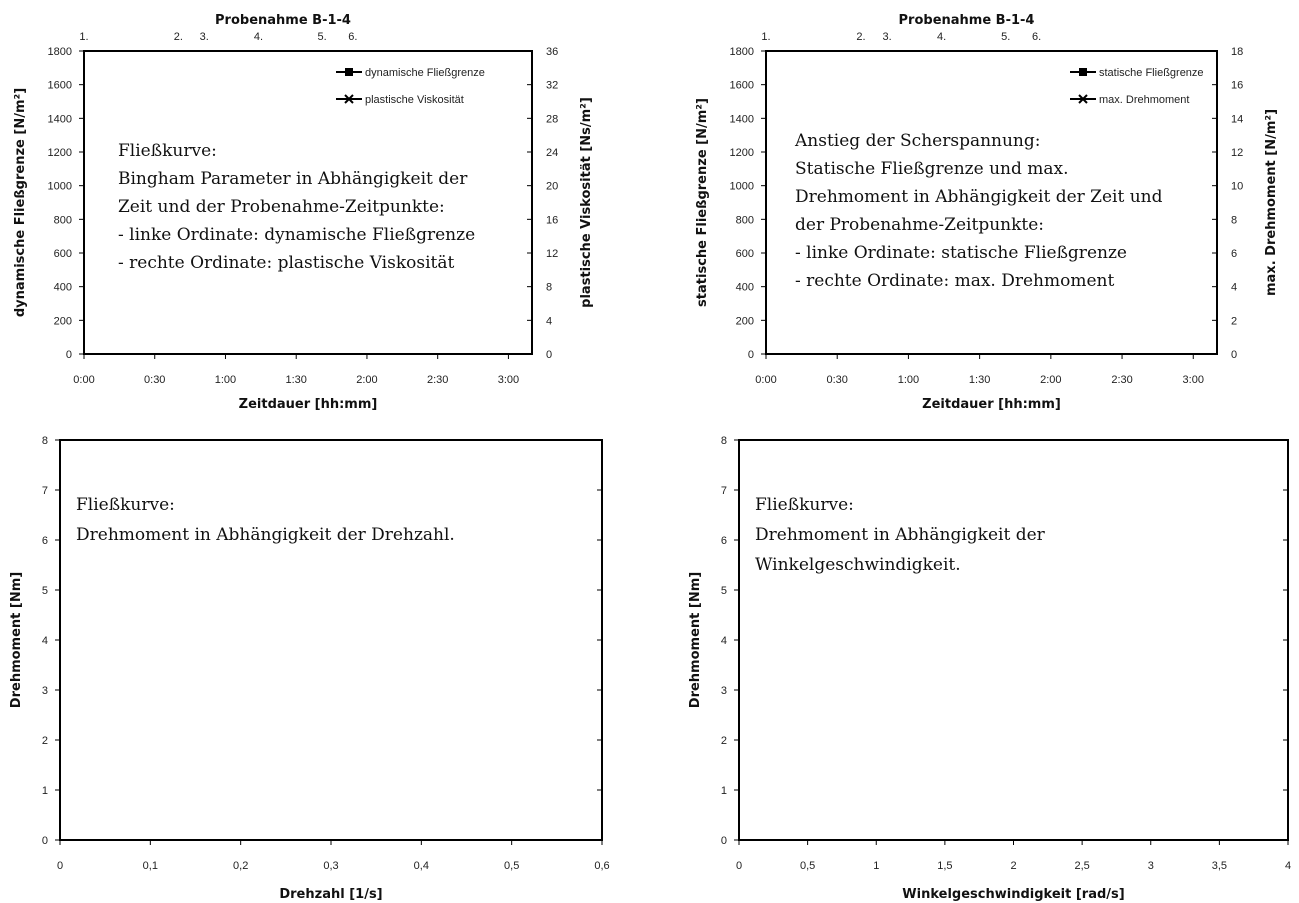  I want to click on x-tick-label: 0,6, so click(601, 866).